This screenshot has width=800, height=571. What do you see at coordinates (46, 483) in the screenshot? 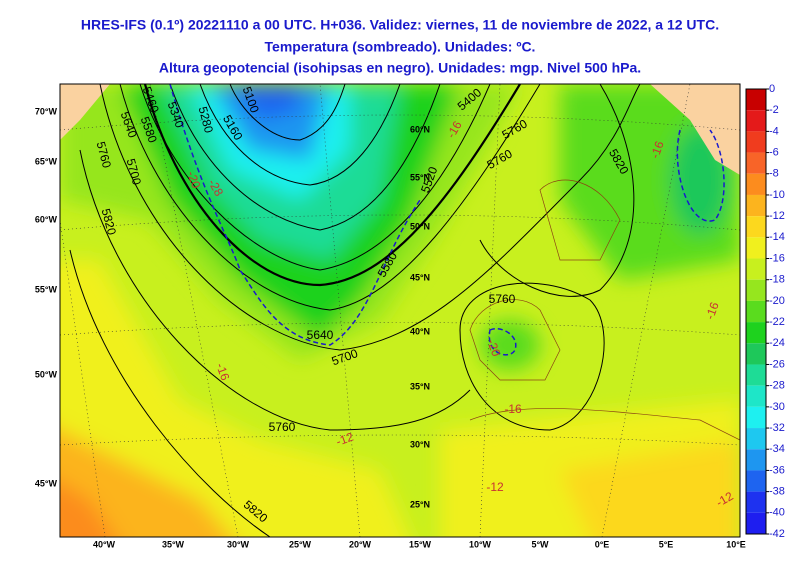
I see `lat-label: 45°W` at bounding box center [46, 483].